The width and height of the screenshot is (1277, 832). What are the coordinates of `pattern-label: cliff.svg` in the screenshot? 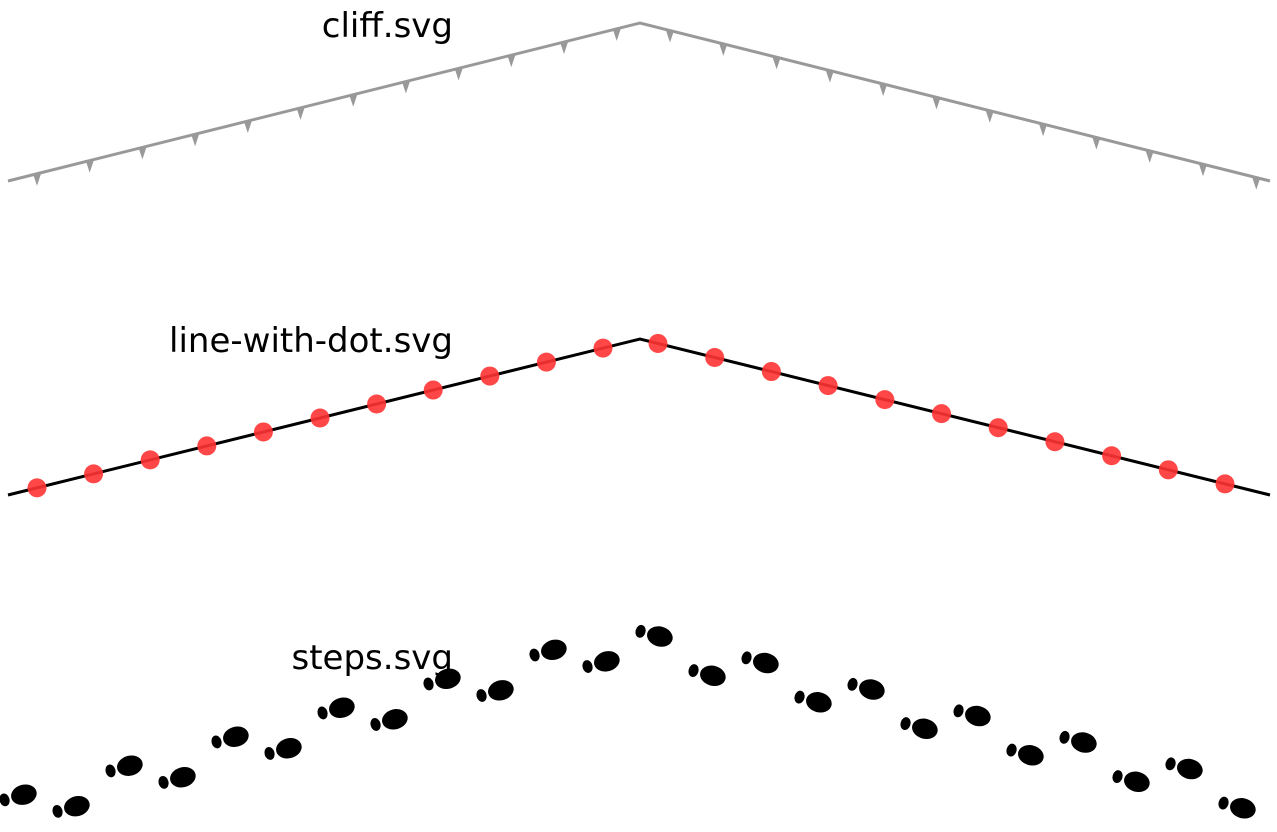 It's located at (387, 26).